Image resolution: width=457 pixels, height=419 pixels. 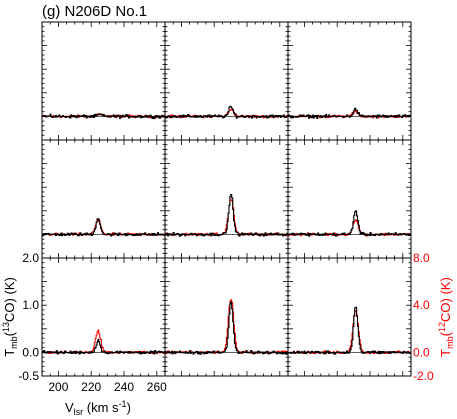 I want to click on x-tick-label: 240, so click(x=124, y=387).